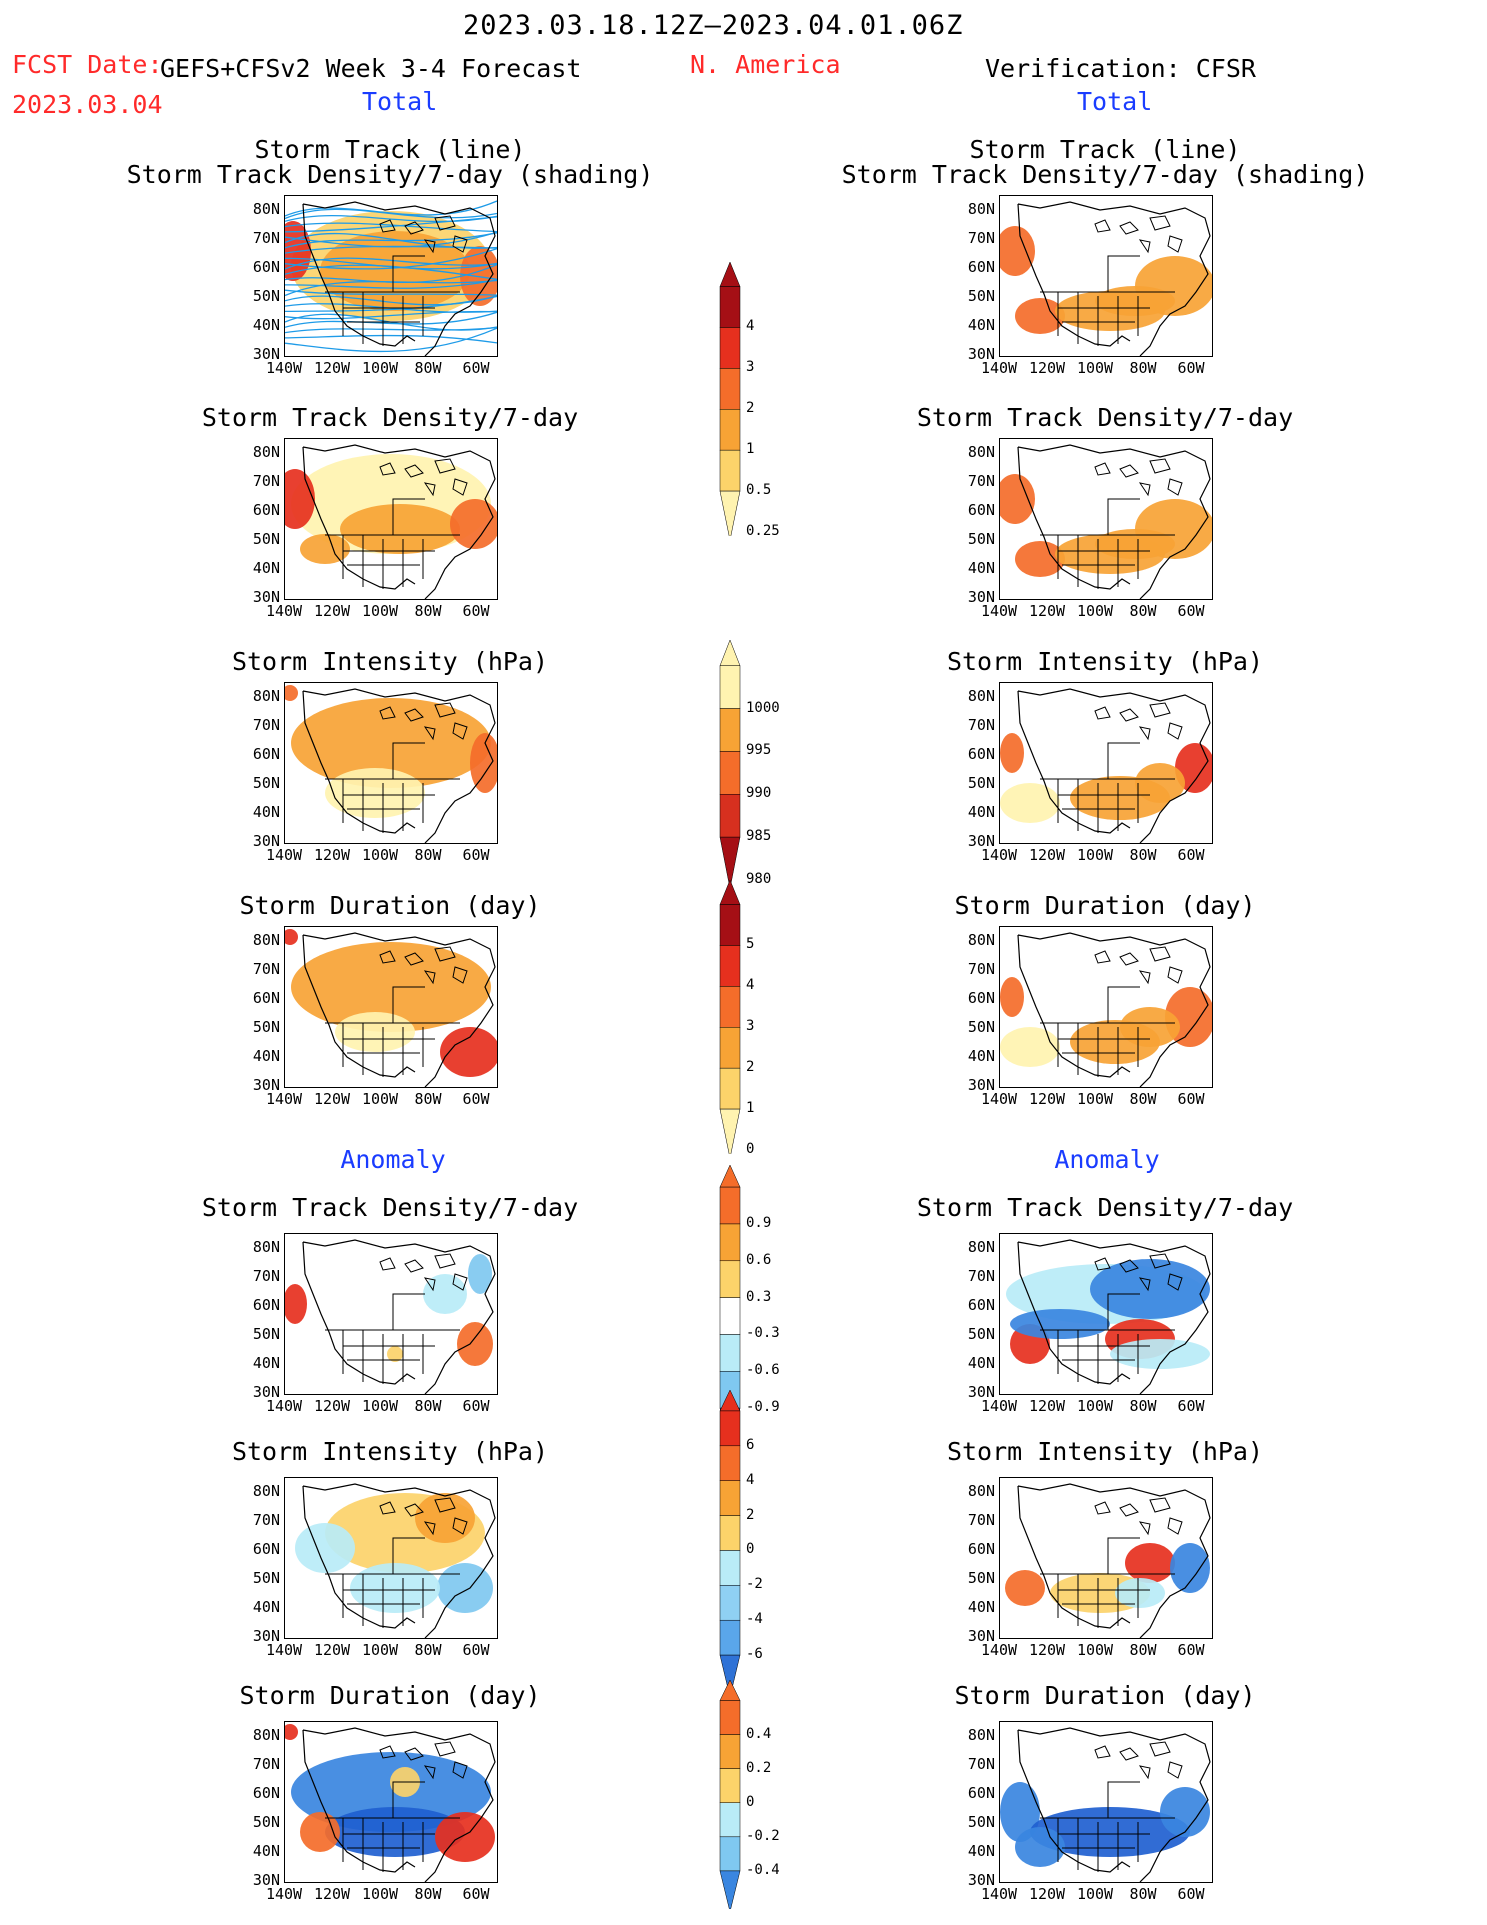 The width and height of the screenshot is (1487, 1925). I want to click on fcst-date-label: FCST Date:, so click(87, 64).